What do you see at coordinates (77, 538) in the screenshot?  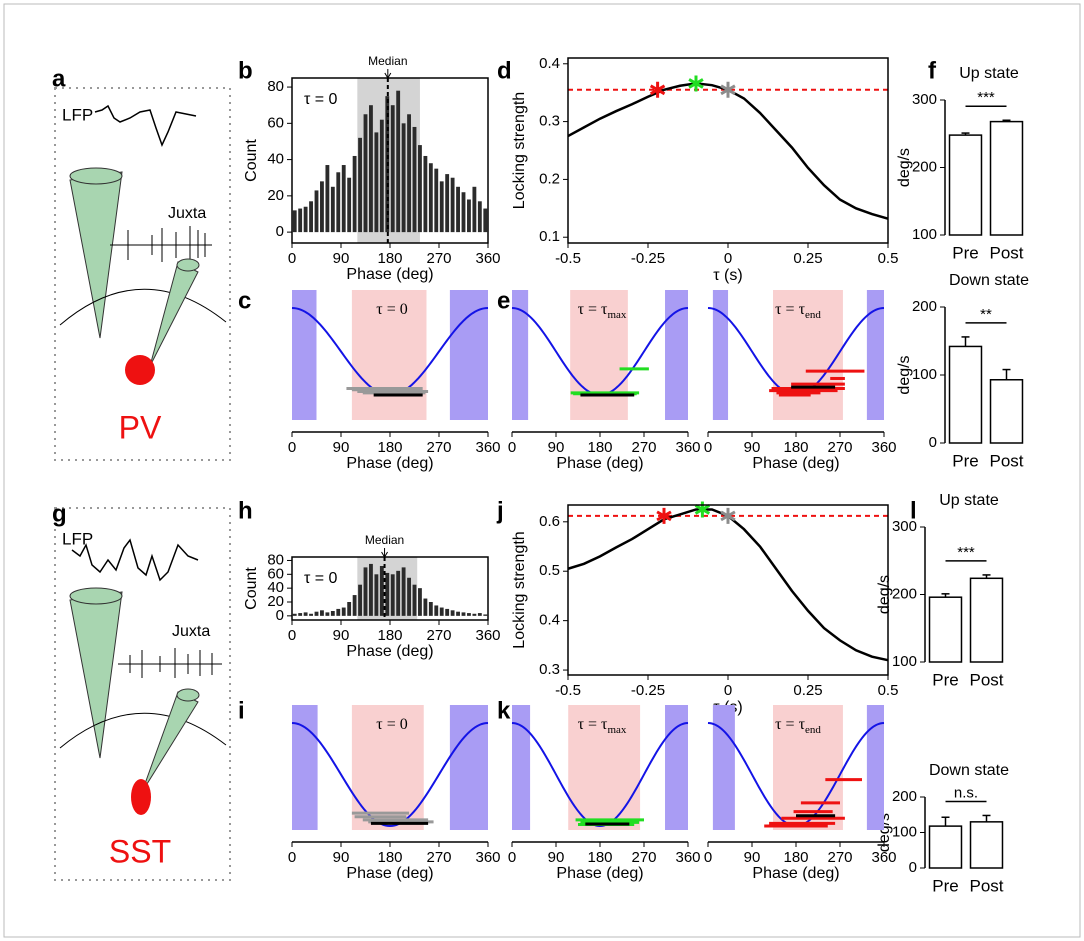 I see `lfp-label: LFP` at bounding box center [77, 538].